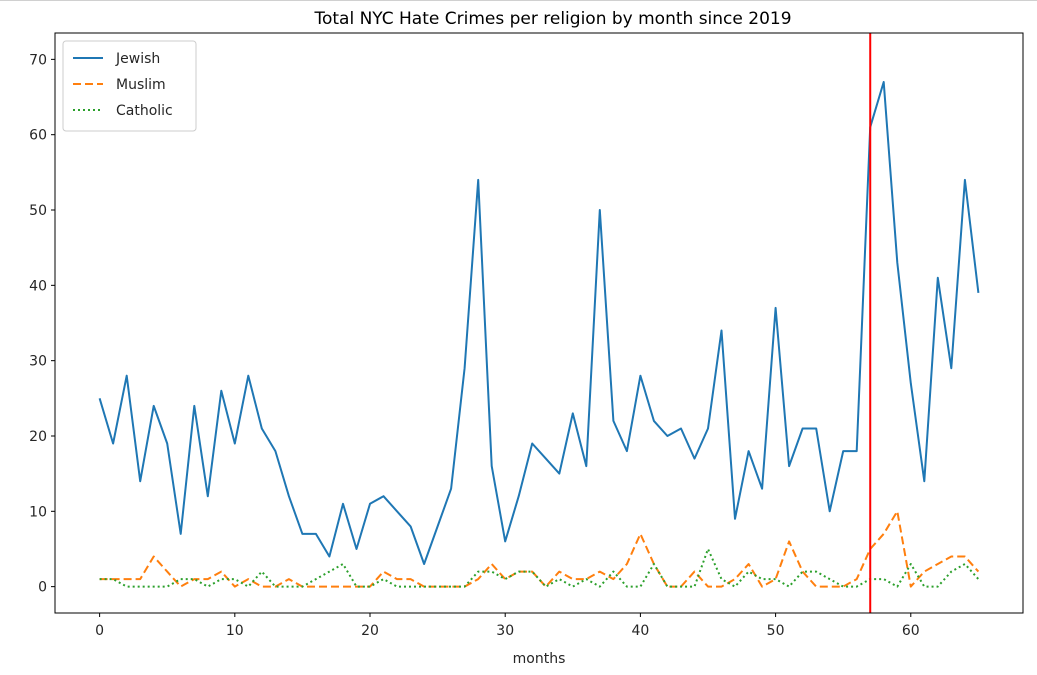 The image size is (1037, 675). I want to click on x-tick-label: 0, so click(99, 631).